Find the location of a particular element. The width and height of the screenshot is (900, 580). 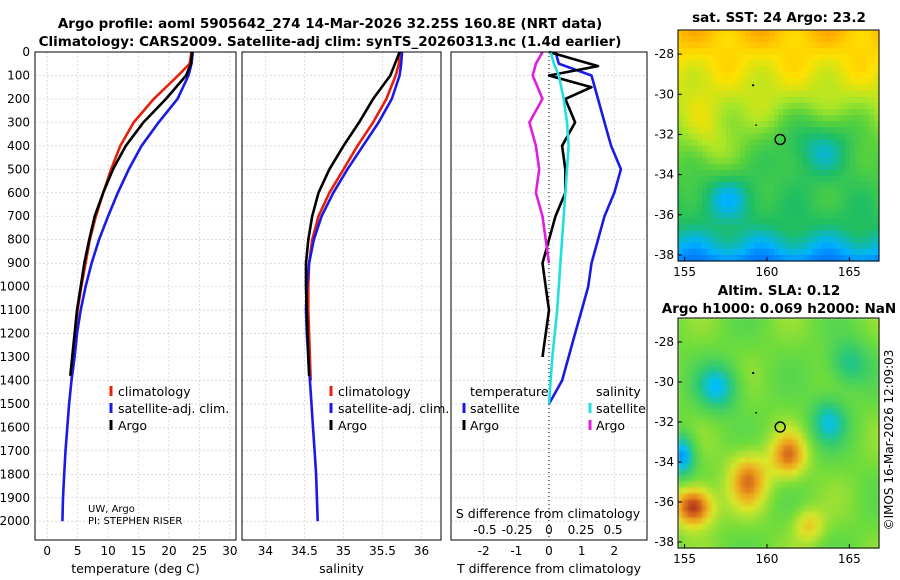

x-tick-label: 10 is located at coordinates (107, 551).